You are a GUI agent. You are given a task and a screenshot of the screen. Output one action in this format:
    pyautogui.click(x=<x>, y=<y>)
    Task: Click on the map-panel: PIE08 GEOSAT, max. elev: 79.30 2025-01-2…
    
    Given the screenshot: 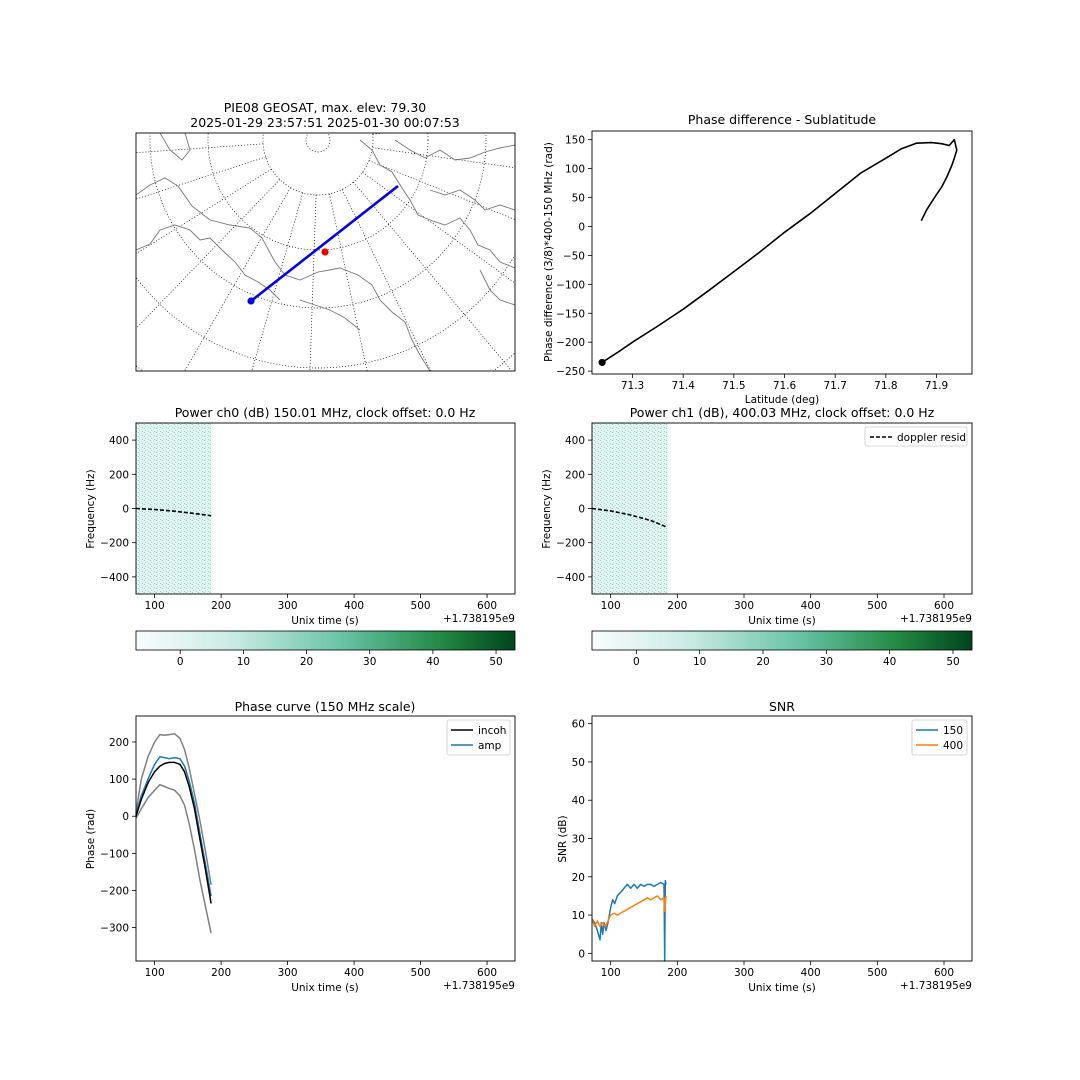 What is the action you would take?
    pyautogui.click(x=325, y=236)
    